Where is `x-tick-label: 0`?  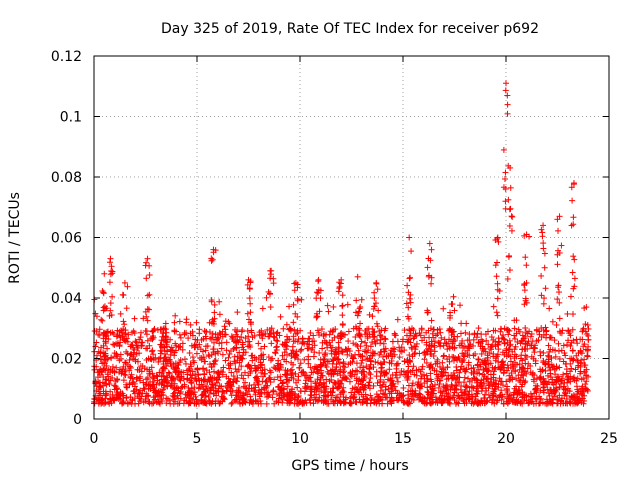
x-tick-label: 0 is located at coordinates (94, 439).